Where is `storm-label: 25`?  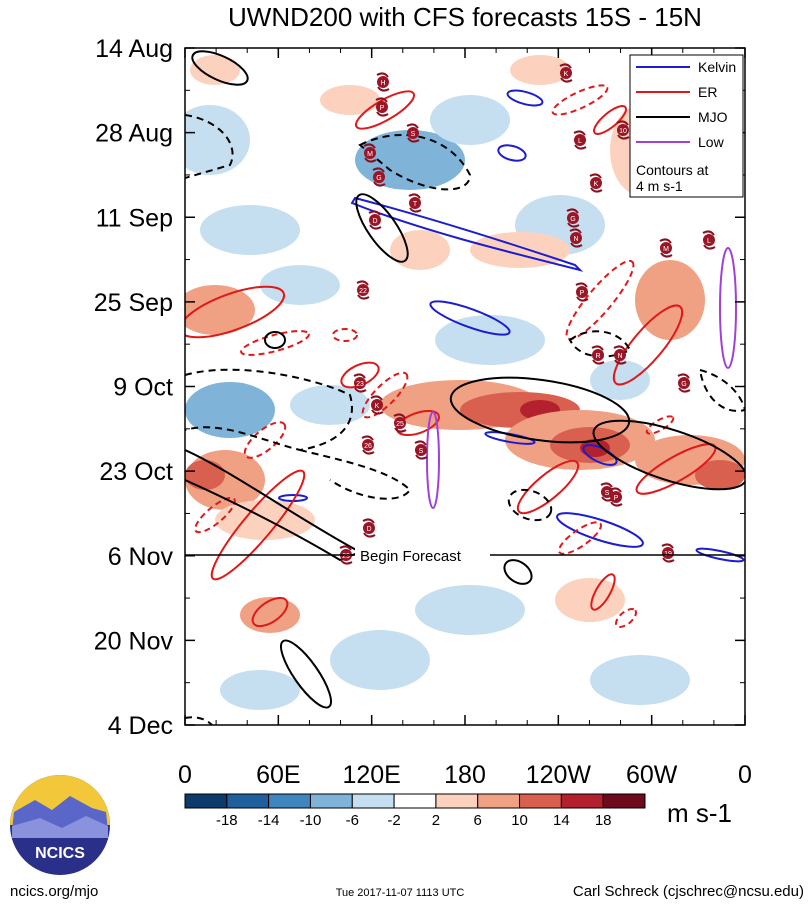 storm-label: 25 is located at coordinates (400, 424).